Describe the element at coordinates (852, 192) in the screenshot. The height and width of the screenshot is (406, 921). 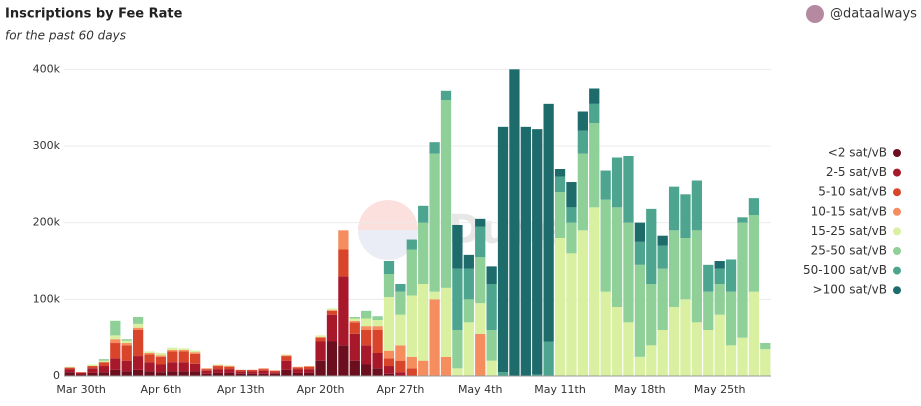
I see `legend-label: 5-10 sat/vB` at that location.